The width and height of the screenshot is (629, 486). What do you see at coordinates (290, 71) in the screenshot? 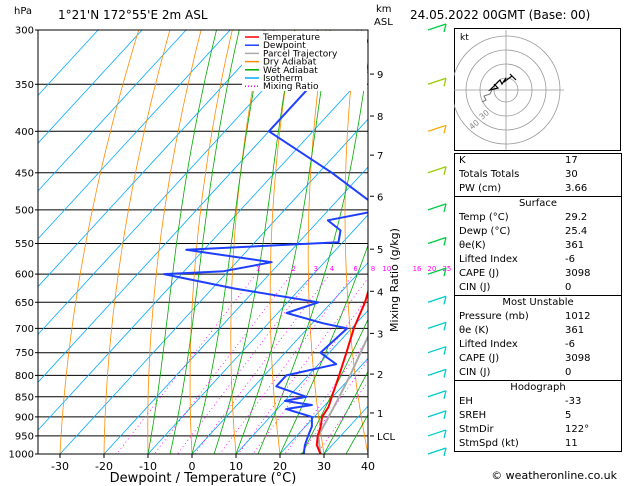
I see `legend-entry: Wet Adiabat` at bounding box center [290, 71].